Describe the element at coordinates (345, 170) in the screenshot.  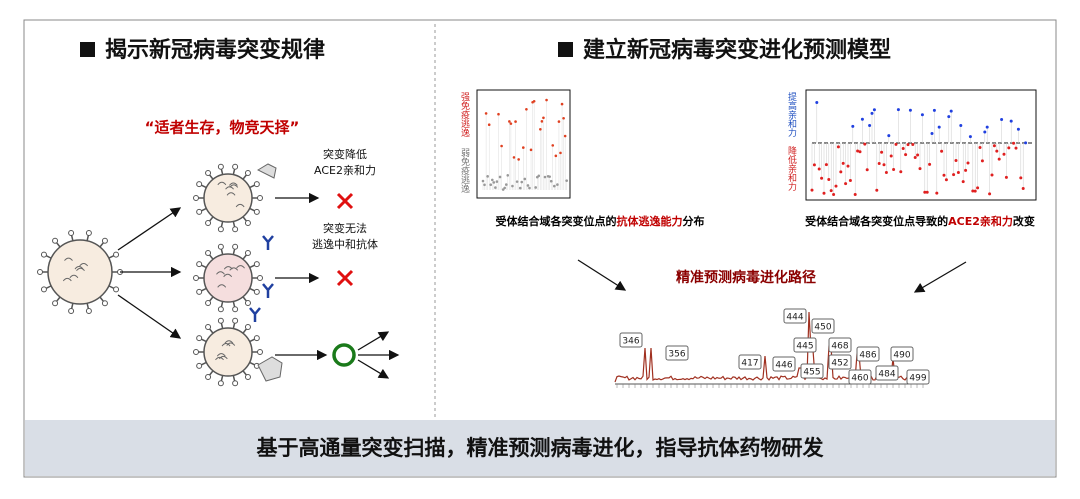
I see `outcome-line: ACE2亲和力` at that location.